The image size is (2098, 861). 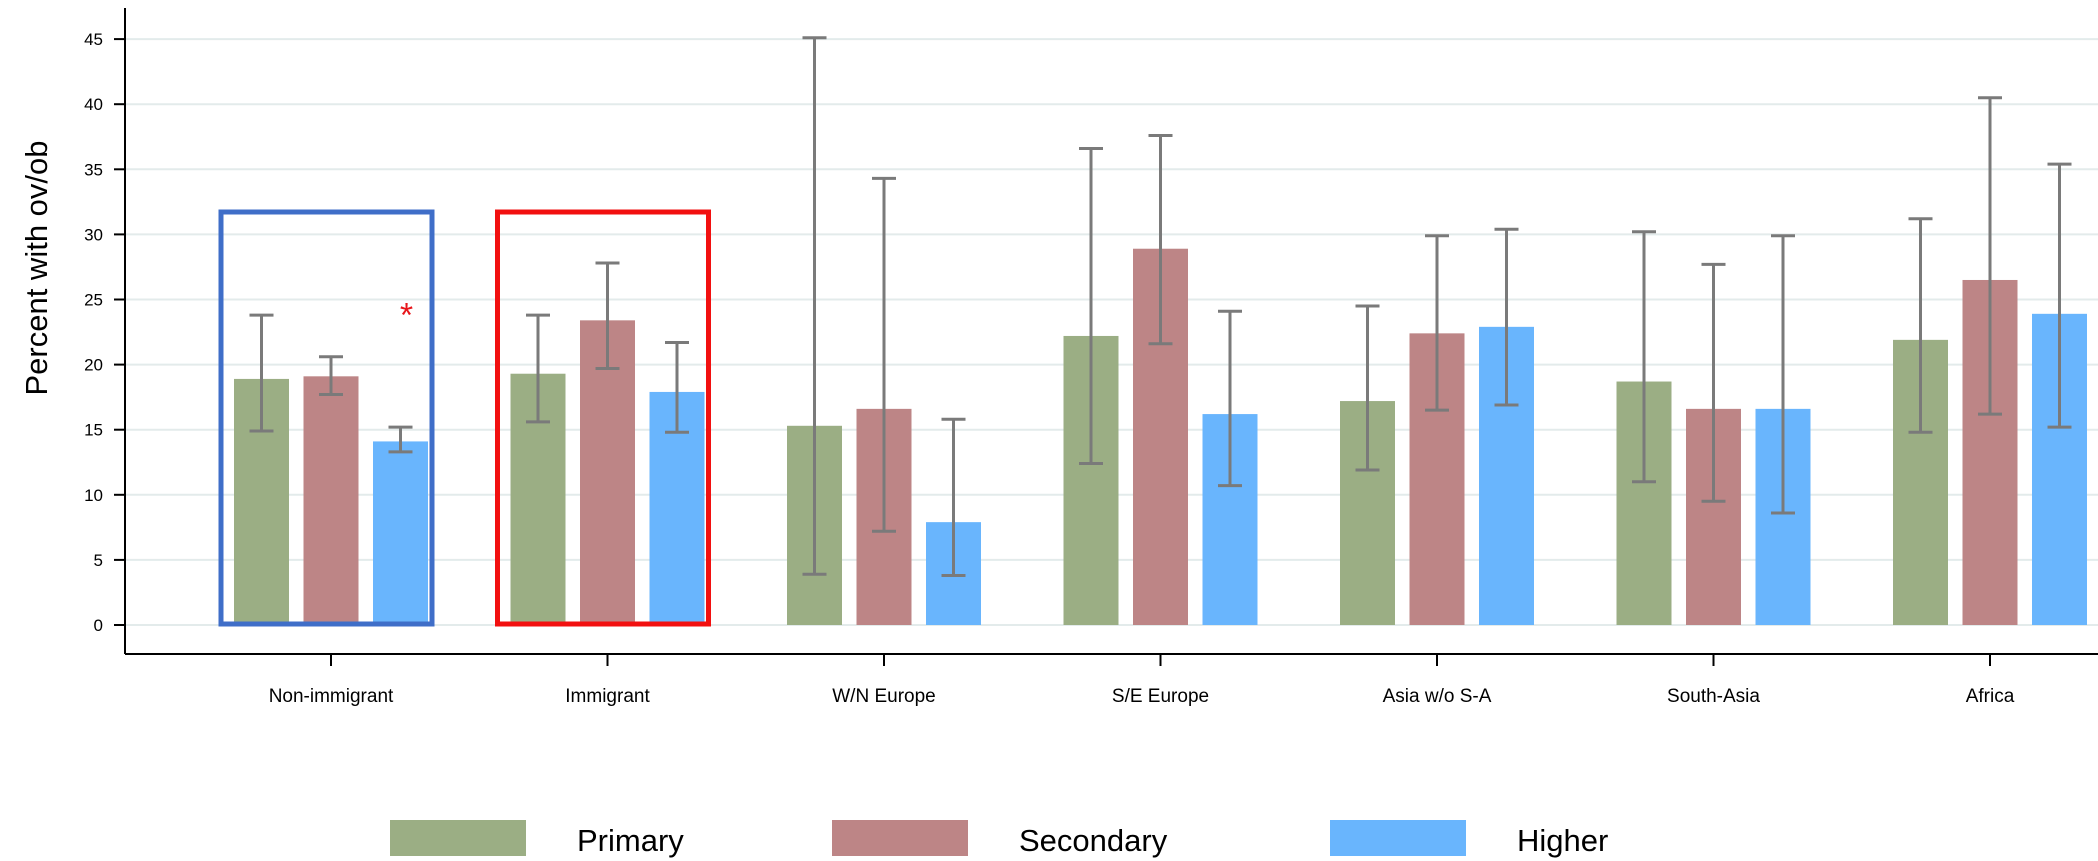 I want to click on error-bar-non-immigrant-higher, so click(x=400, y=439).